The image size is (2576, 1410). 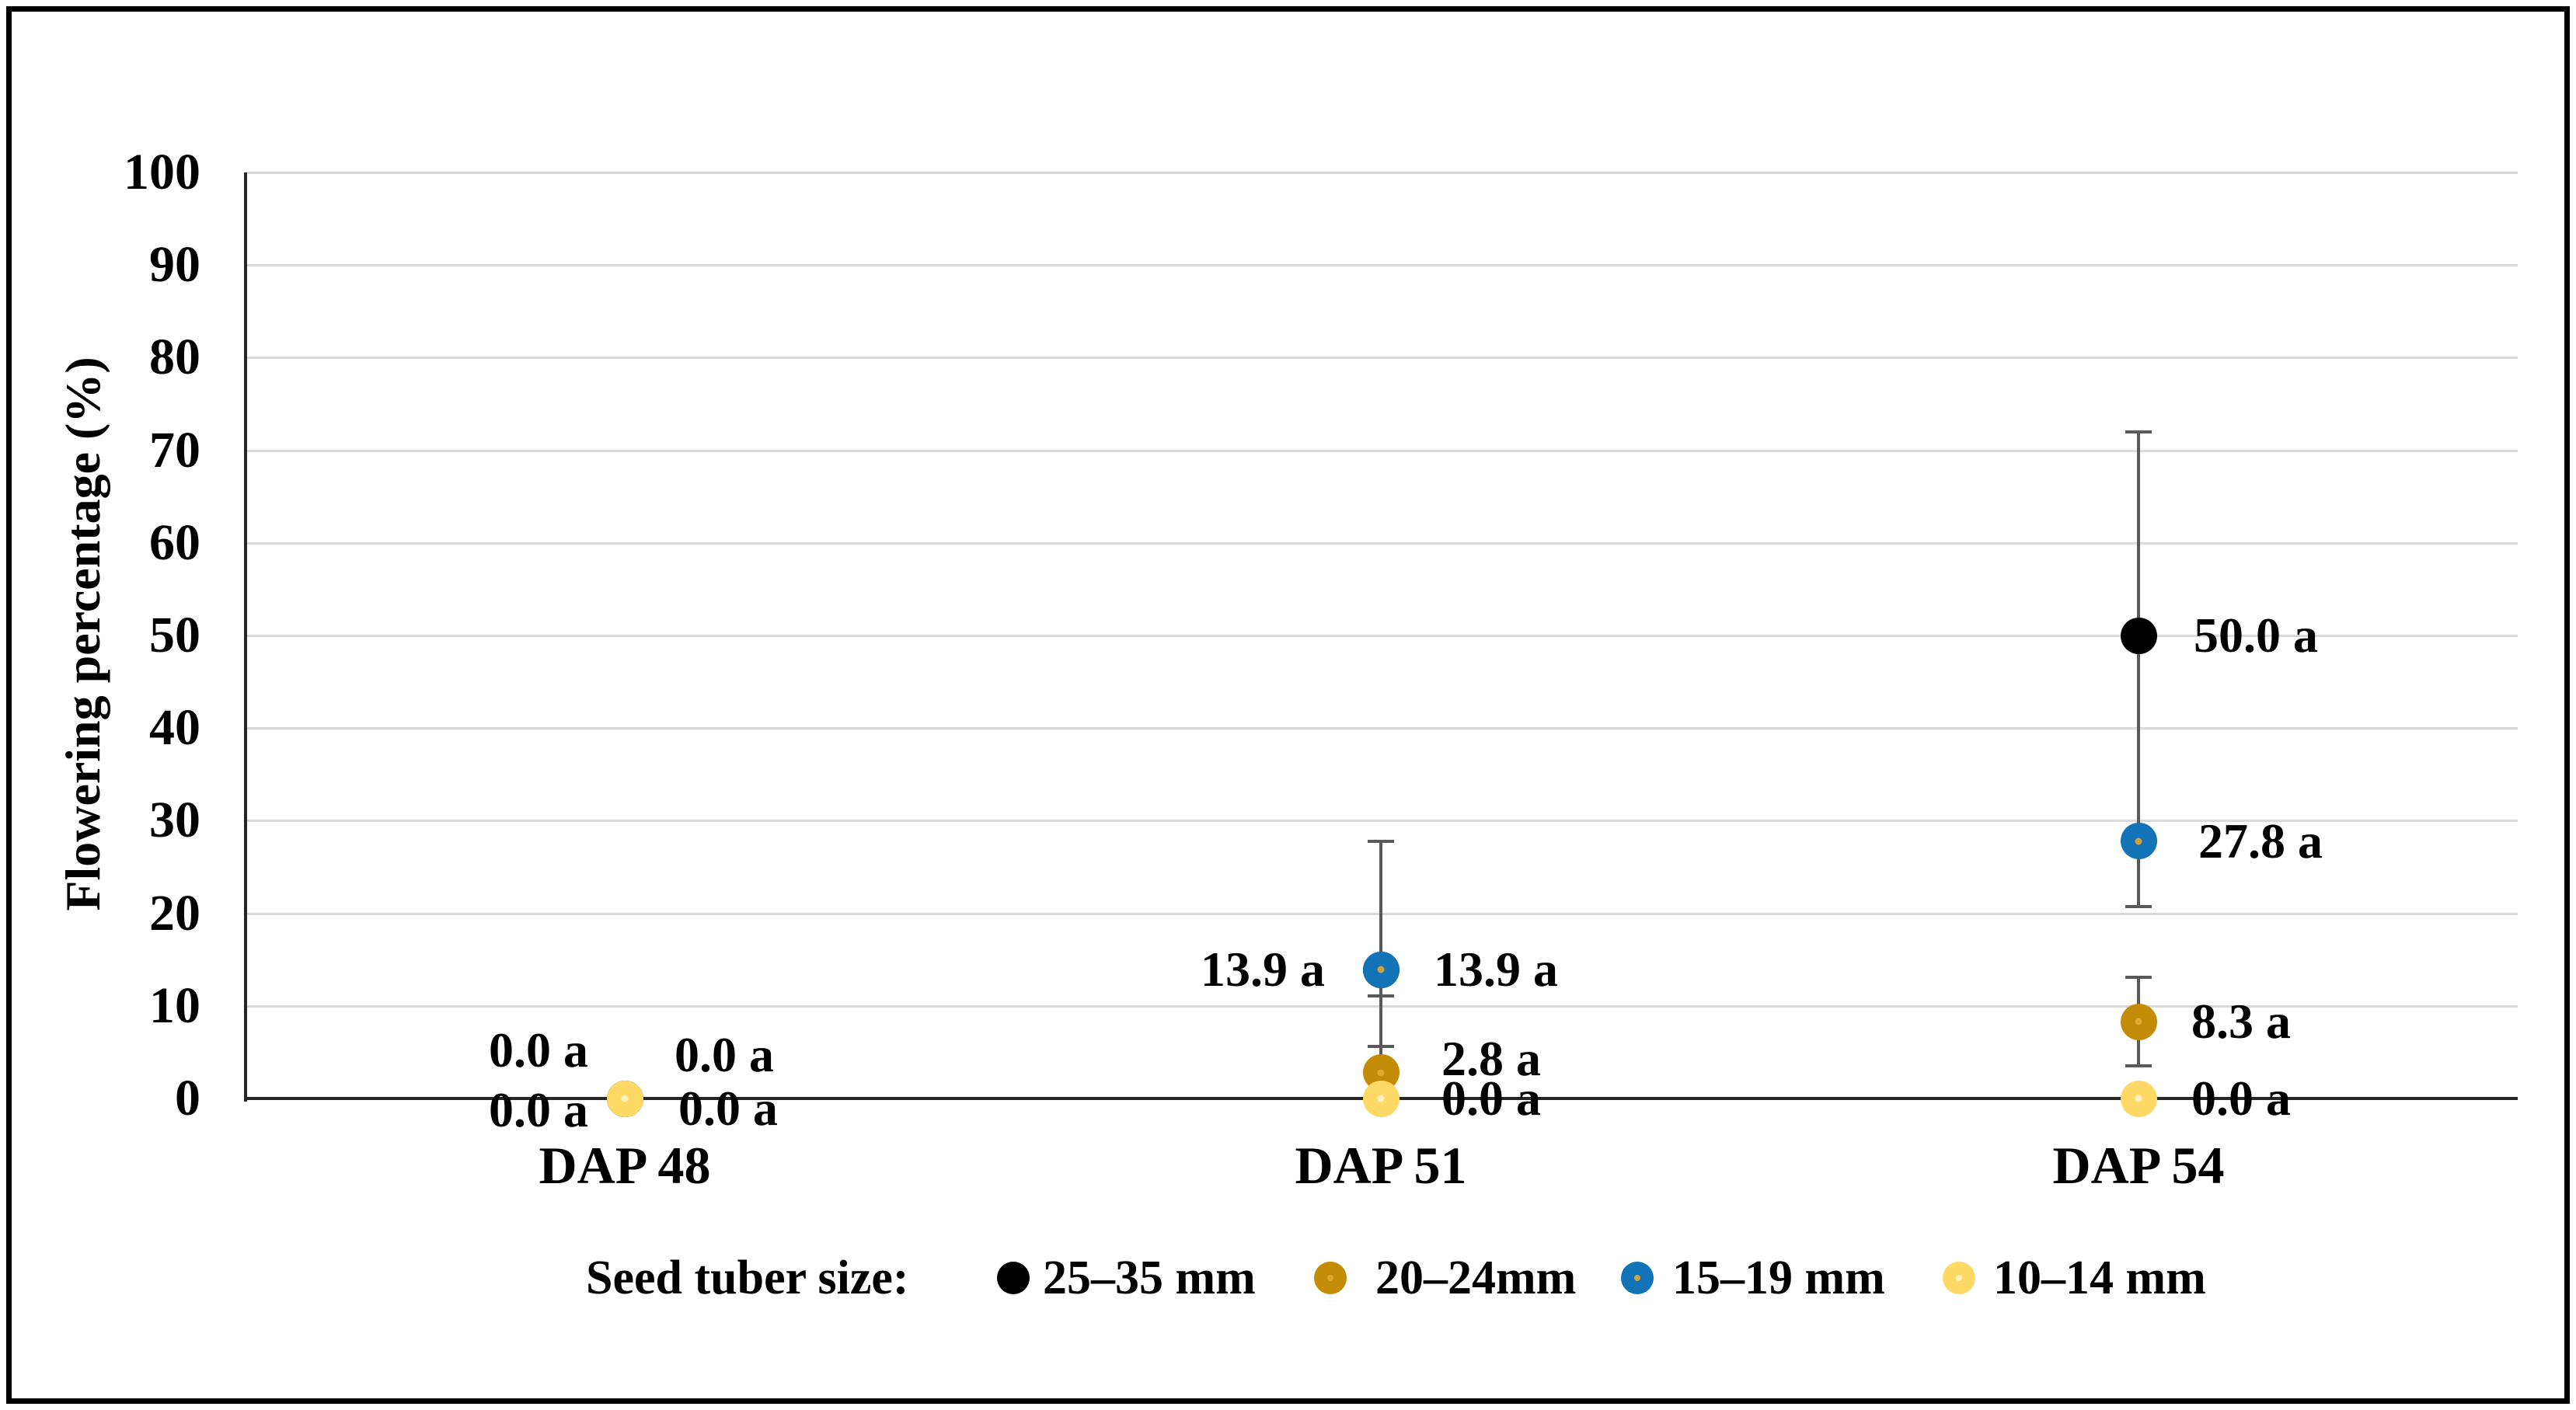 What do you see at coordinates (162, 172) in the screenshot?
I see `y-tick-label-100: 100` at bounding box center [162, 172].